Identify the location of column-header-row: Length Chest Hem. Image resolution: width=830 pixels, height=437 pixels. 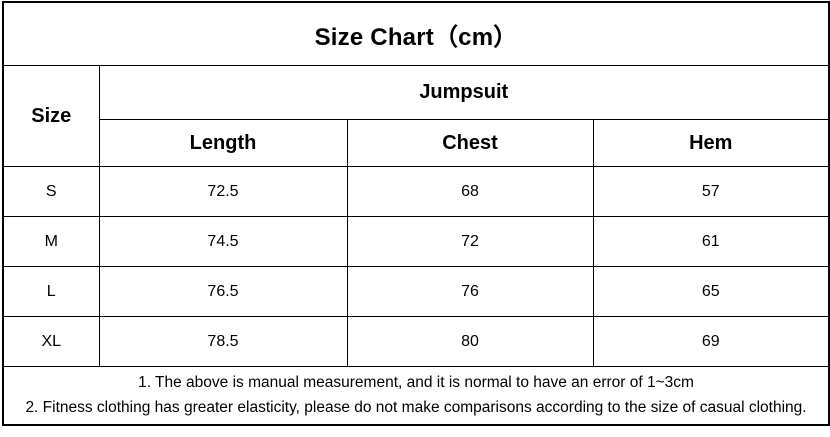
(416, 143).